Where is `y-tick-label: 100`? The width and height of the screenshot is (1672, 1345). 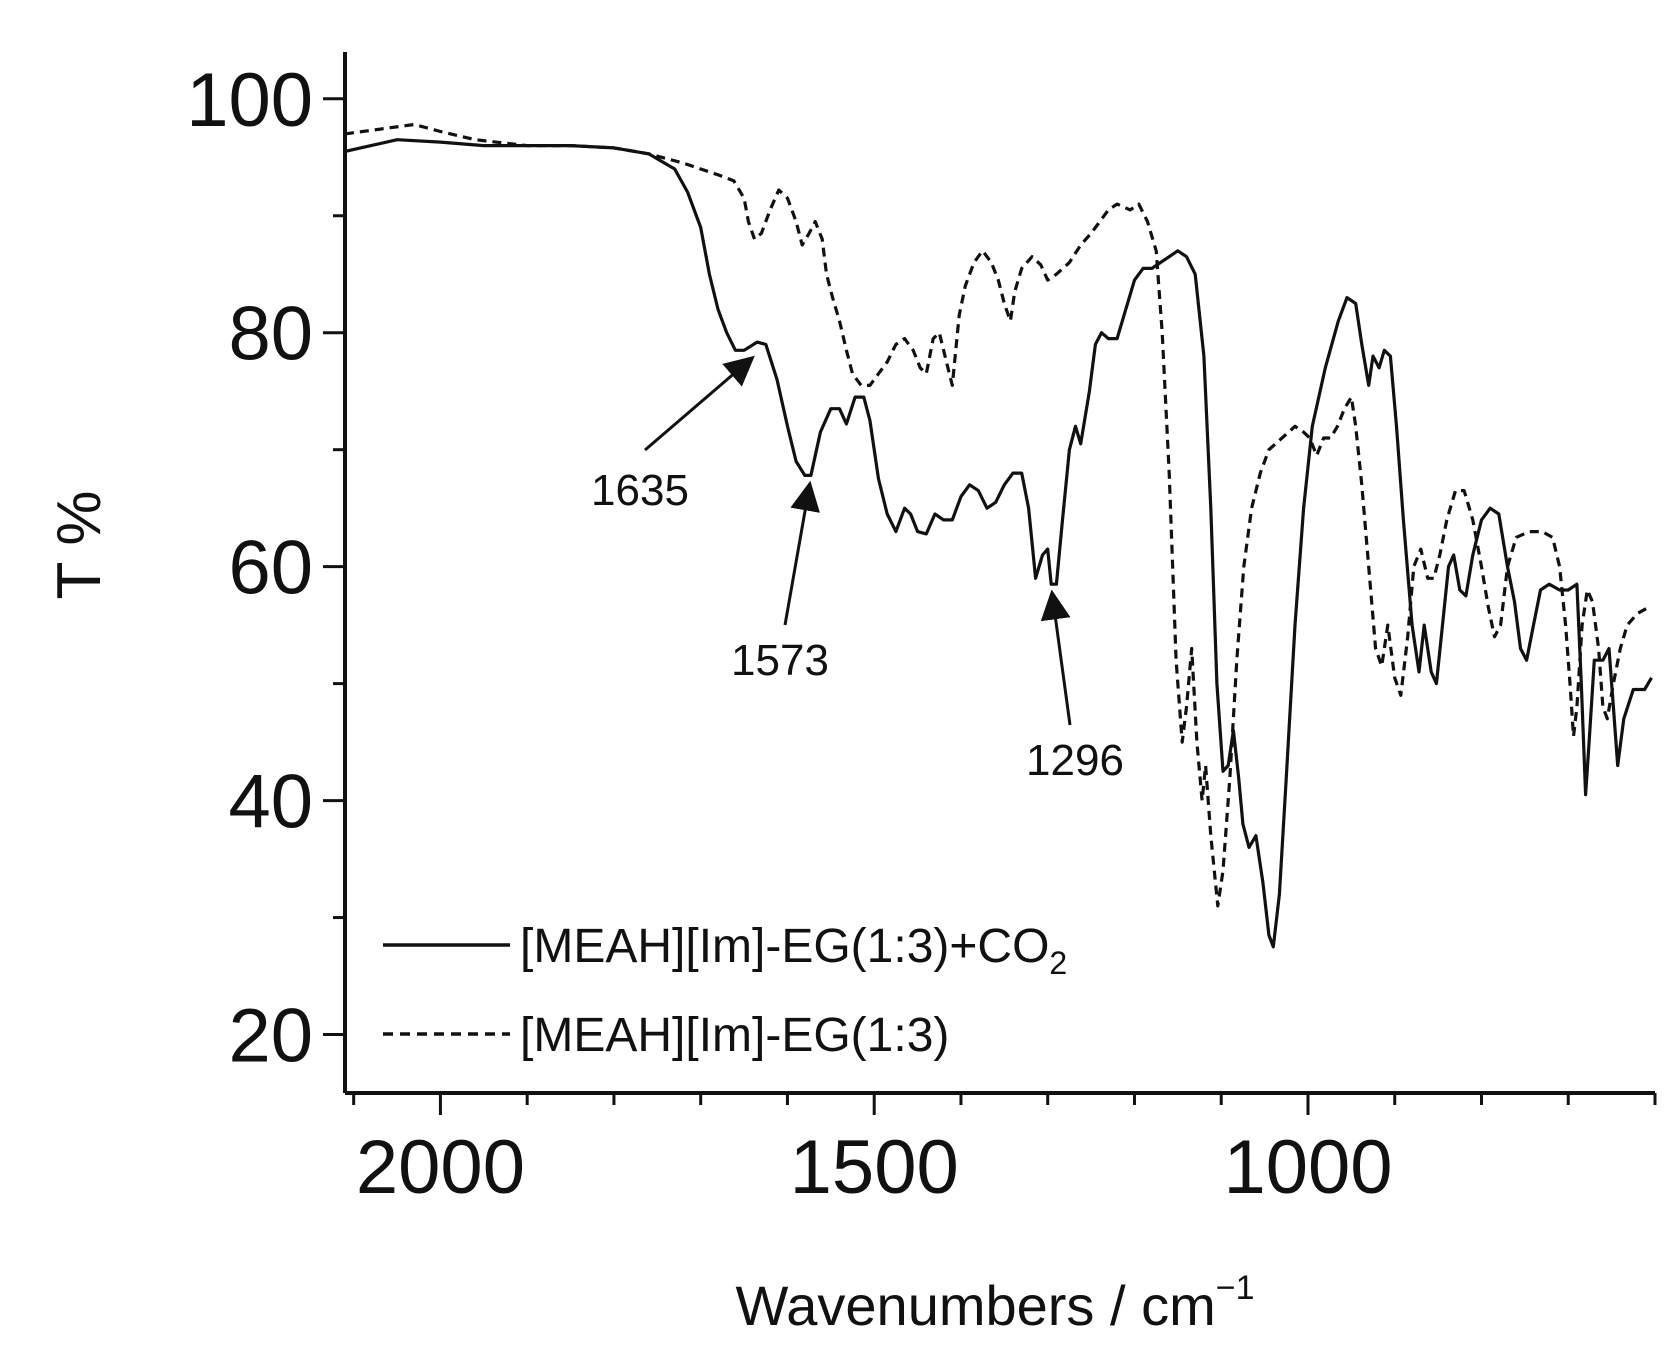 y-tick-label: 100 is located at coordinates (249, 100).